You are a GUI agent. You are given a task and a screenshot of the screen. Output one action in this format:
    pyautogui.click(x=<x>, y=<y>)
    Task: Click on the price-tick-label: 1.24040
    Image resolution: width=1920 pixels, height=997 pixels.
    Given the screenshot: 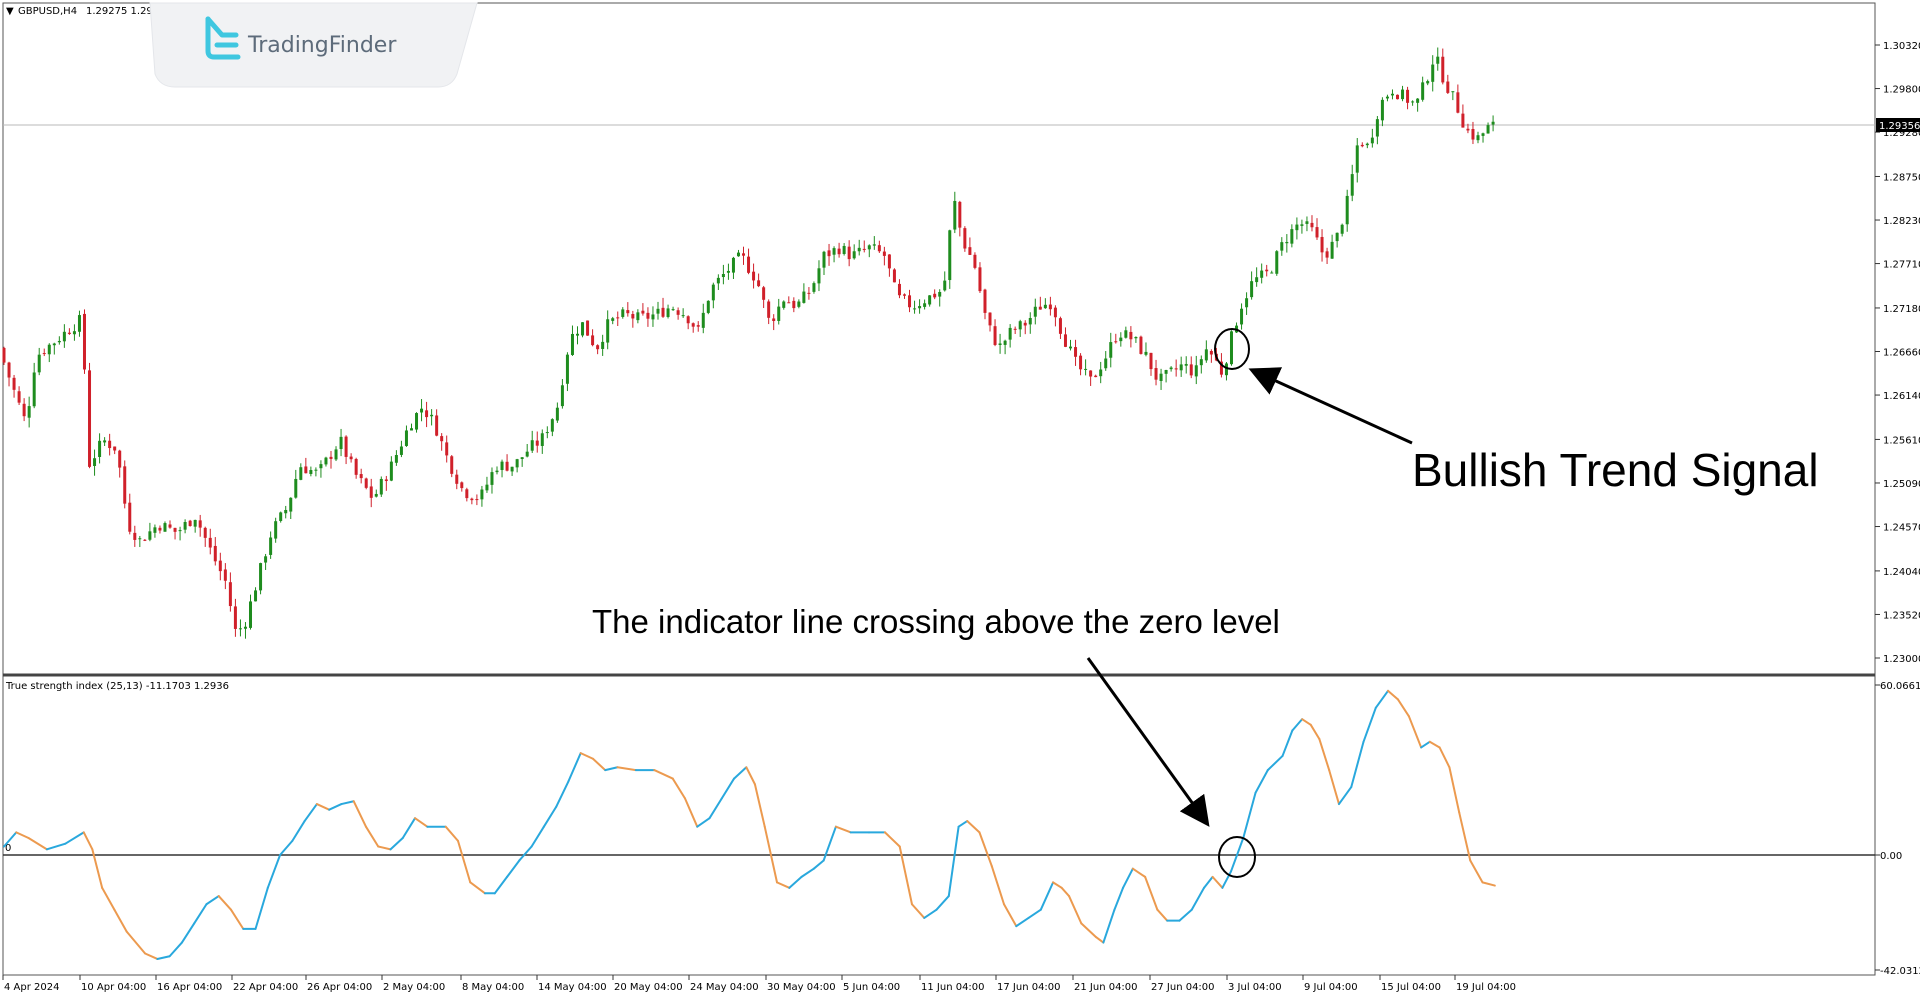 What is the action you would take?
    pyautogui.click(x=1901, y=572)
    